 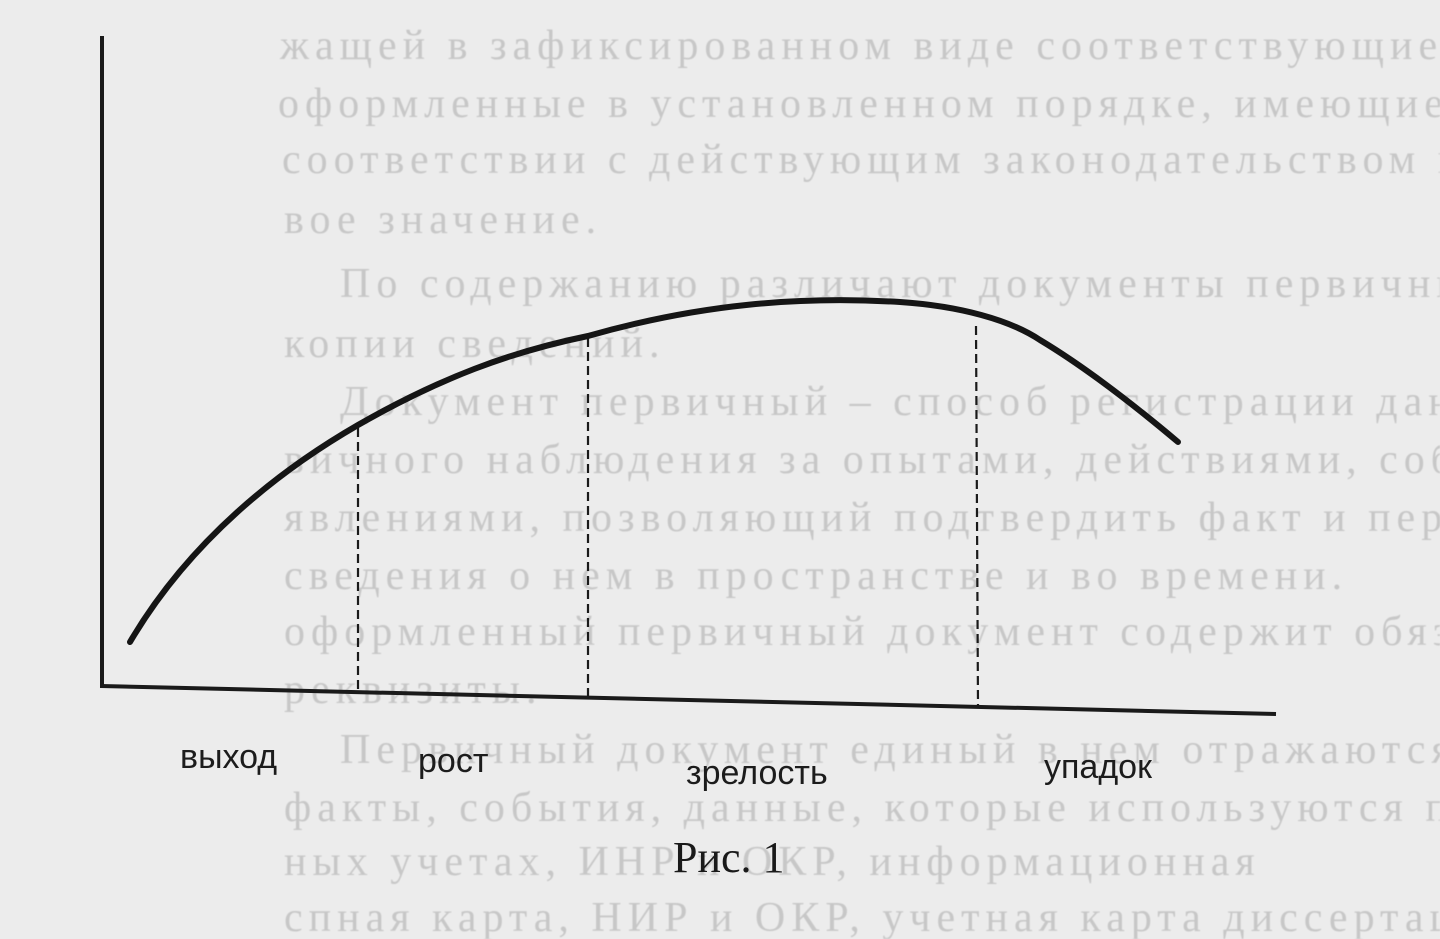 I want to click on stage-label-intro: выход, so click(x=228, y=757).